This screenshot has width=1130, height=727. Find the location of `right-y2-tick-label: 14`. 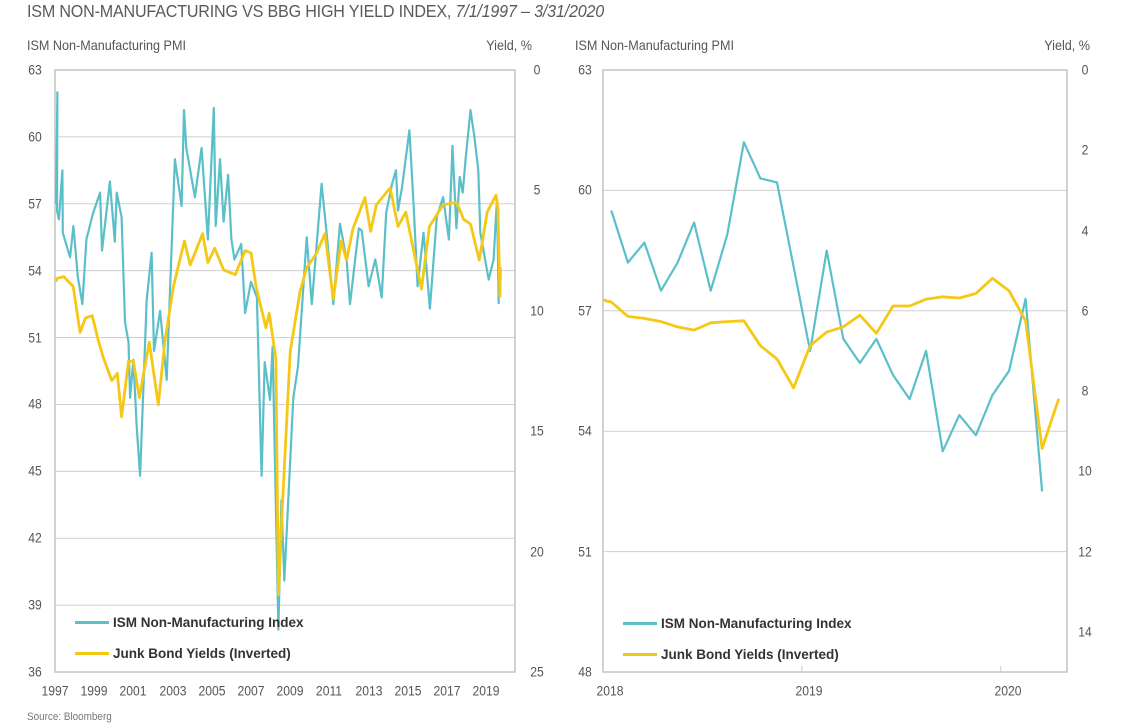

right-y2-tick-label: 14 is located at coordinates (1085, 632).